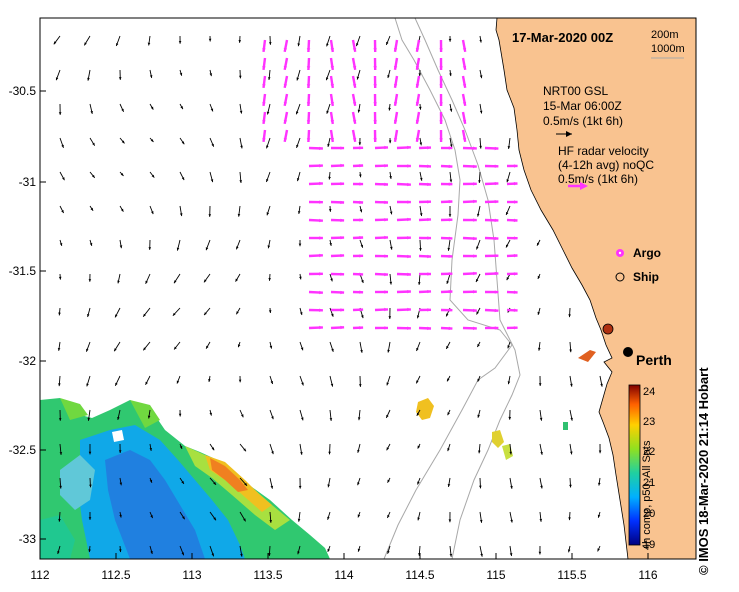 The width and height of the screenshot is (739, 592). What do you see at coordinates (28, 182) in the screenshot?
I see `y-tick-label: -31` at bounding box center [28, 182].